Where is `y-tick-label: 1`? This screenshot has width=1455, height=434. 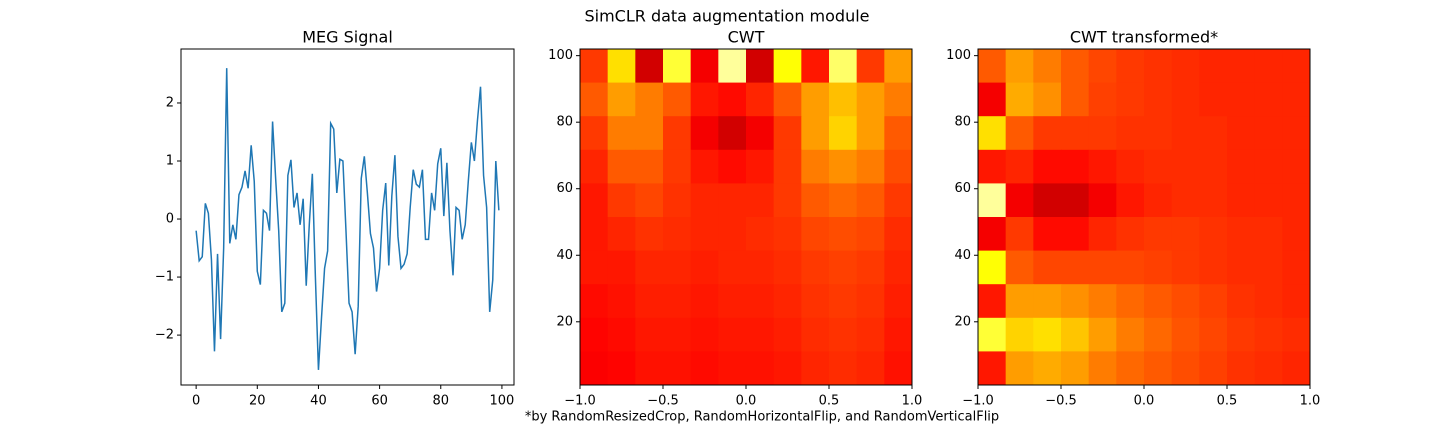 y-tick-label: 1 is located at coordinates (170, 161).